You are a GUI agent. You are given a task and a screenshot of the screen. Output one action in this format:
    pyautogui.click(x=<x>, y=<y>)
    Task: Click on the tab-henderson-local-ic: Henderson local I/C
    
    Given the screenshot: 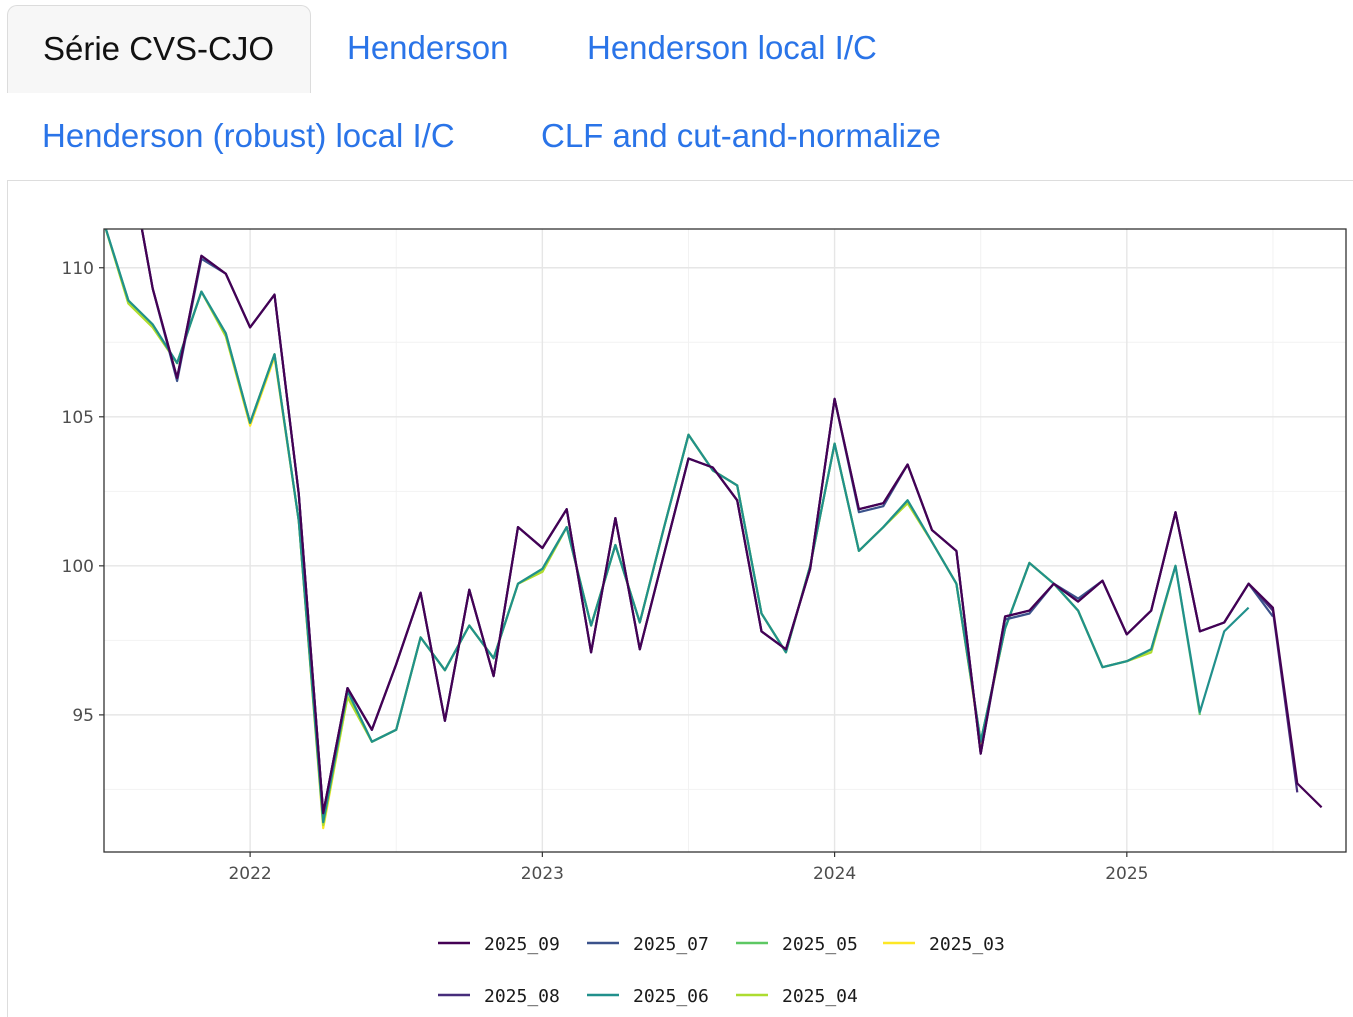 What is the action you would take?
    pyautogui.click(x=732, y=47)
    